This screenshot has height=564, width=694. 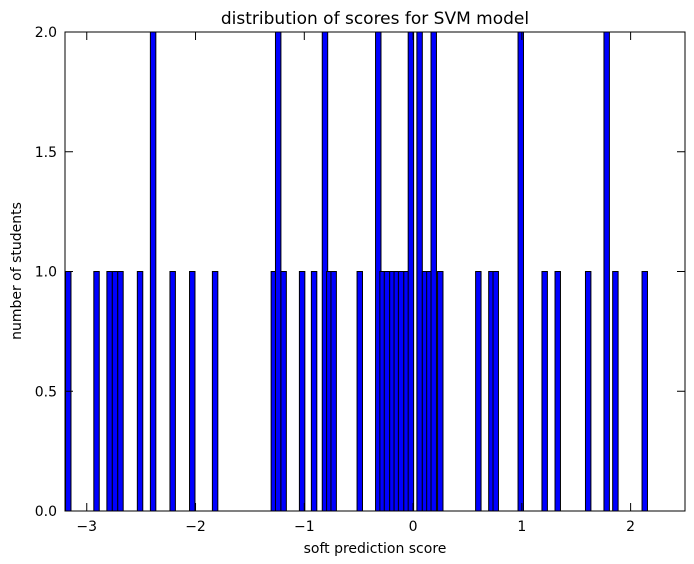 What do you see at coordinates (46, 153) in the screenshot?
I see `y-tick-label: 1.5` at bounding box center [46, 153].